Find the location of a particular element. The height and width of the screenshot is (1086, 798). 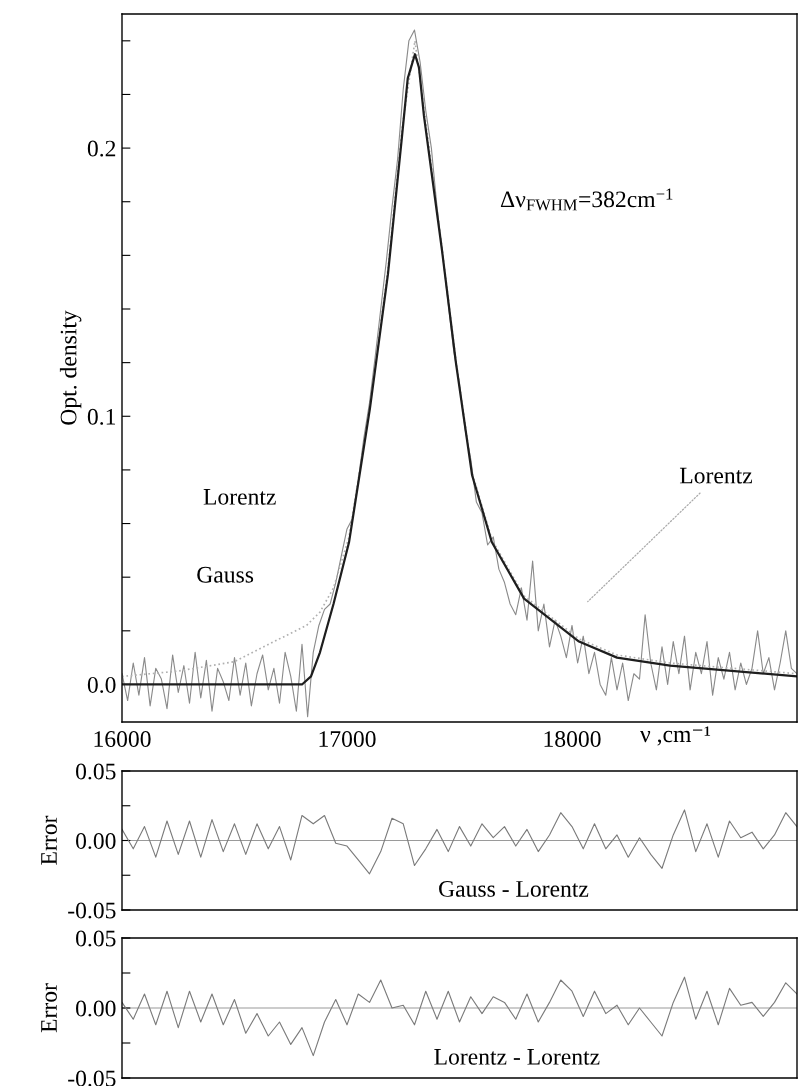

annotation: Gauss is located at coordinates (225, 574).